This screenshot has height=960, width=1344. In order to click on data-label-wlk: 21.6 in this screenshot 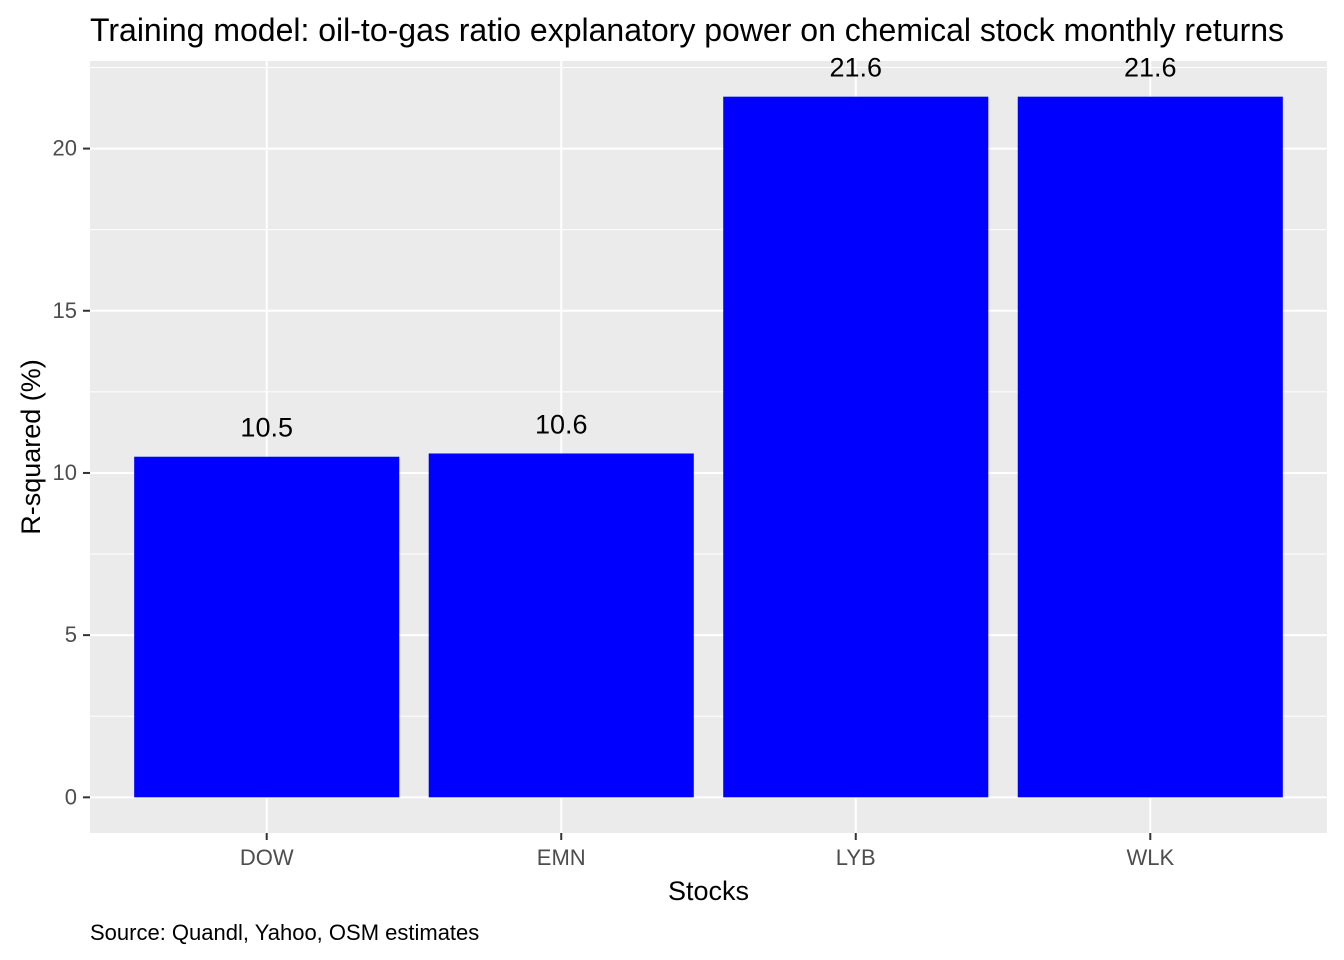, I will do `click(1150, 68)`.